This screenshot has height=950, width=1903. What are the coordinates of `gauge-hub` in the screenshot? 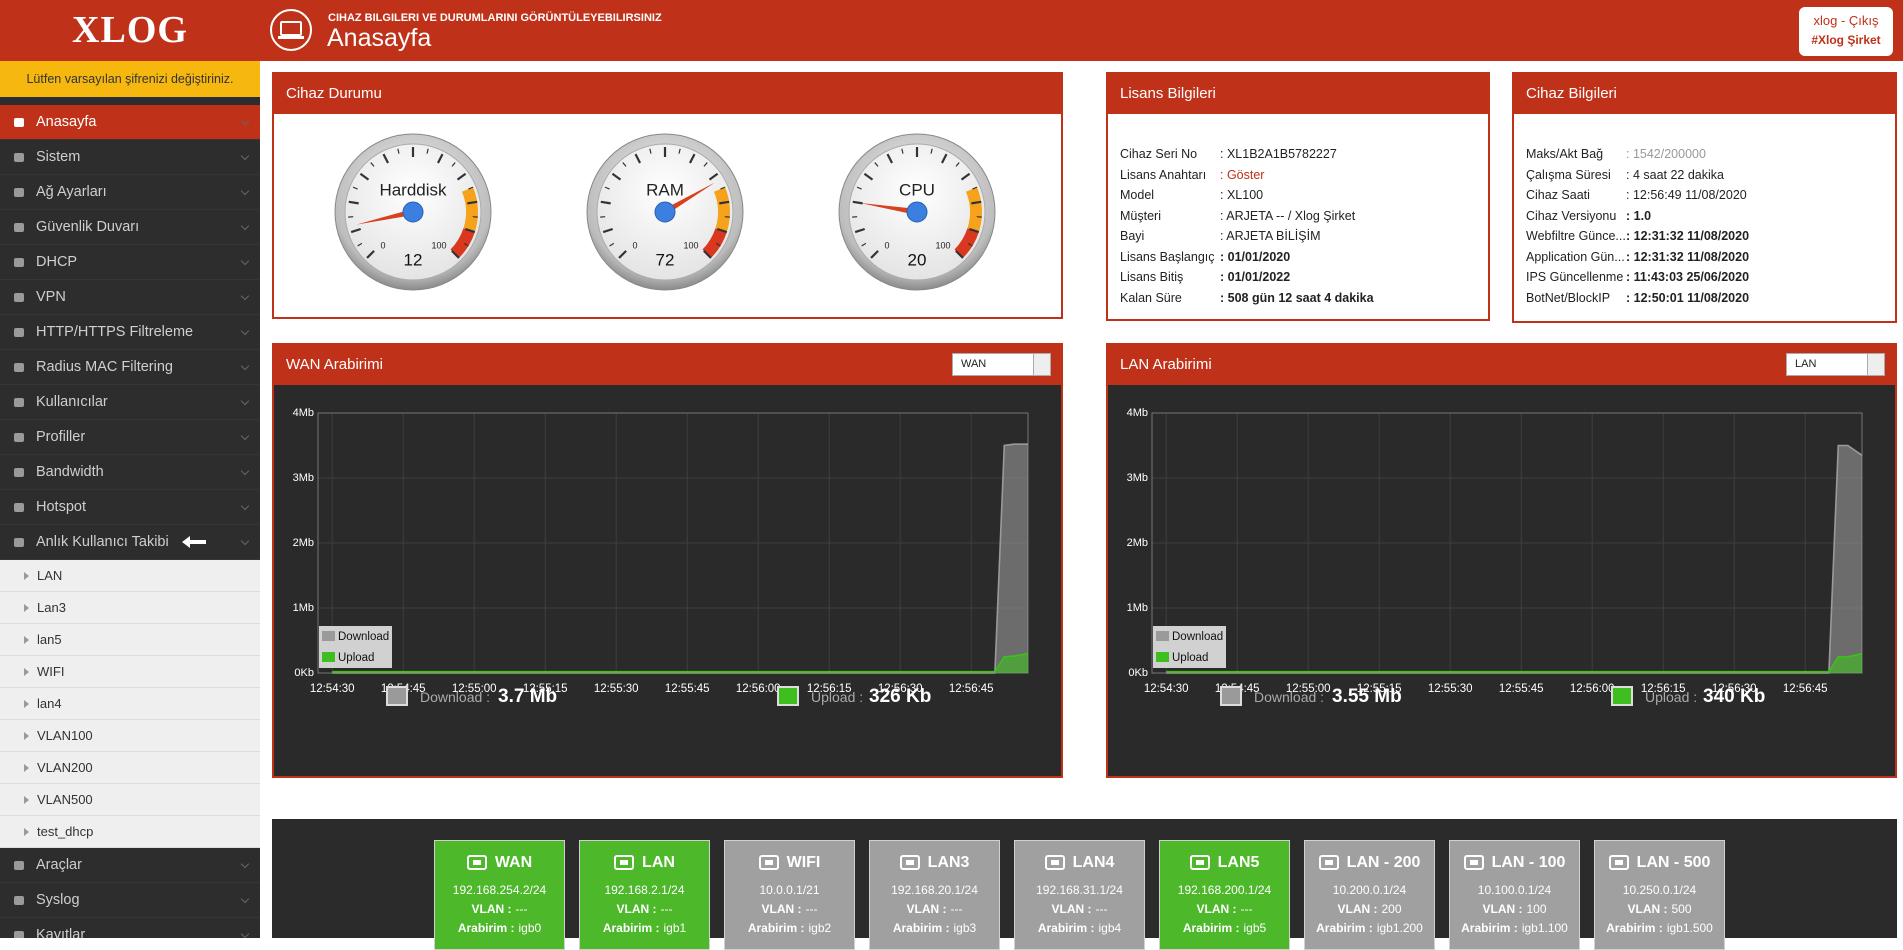 It's located at (917, 212).